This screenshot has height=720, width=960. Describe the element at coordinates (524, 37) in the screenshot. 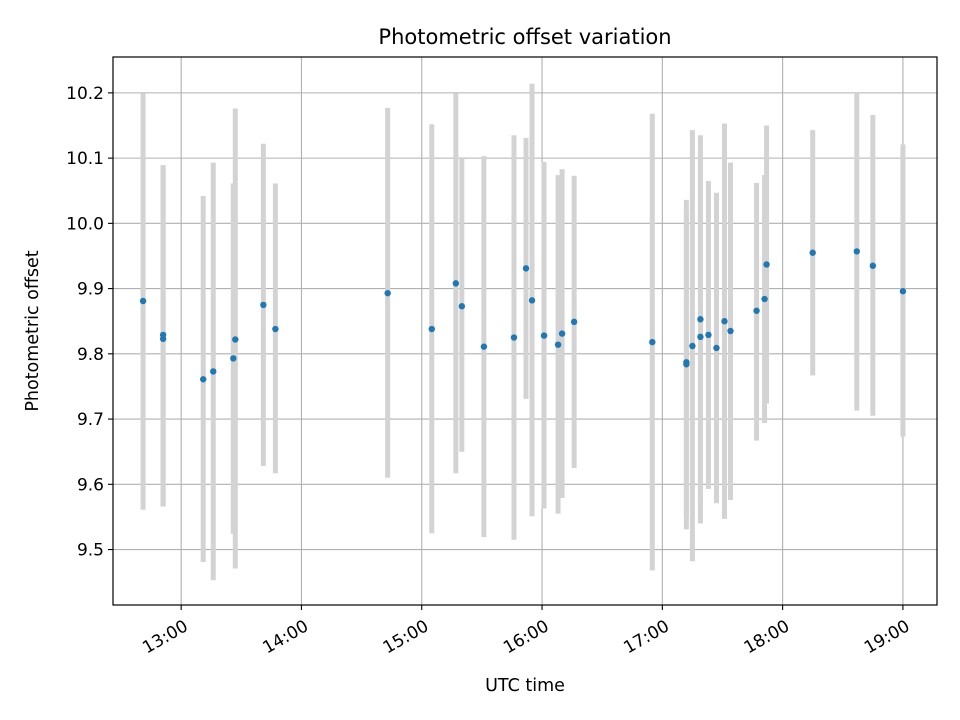

I see `chart-title: Photometric offset variation` at that location.